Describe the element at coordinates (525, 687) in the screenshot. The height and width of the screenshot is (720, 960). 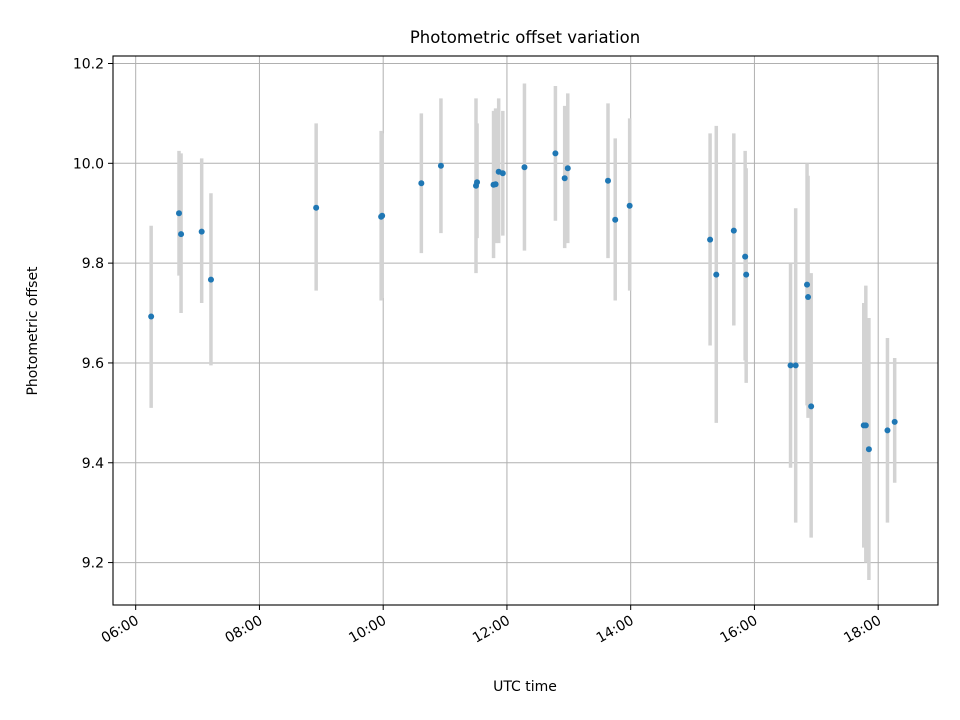
I see `x-axis-label: UTC time` at that location.